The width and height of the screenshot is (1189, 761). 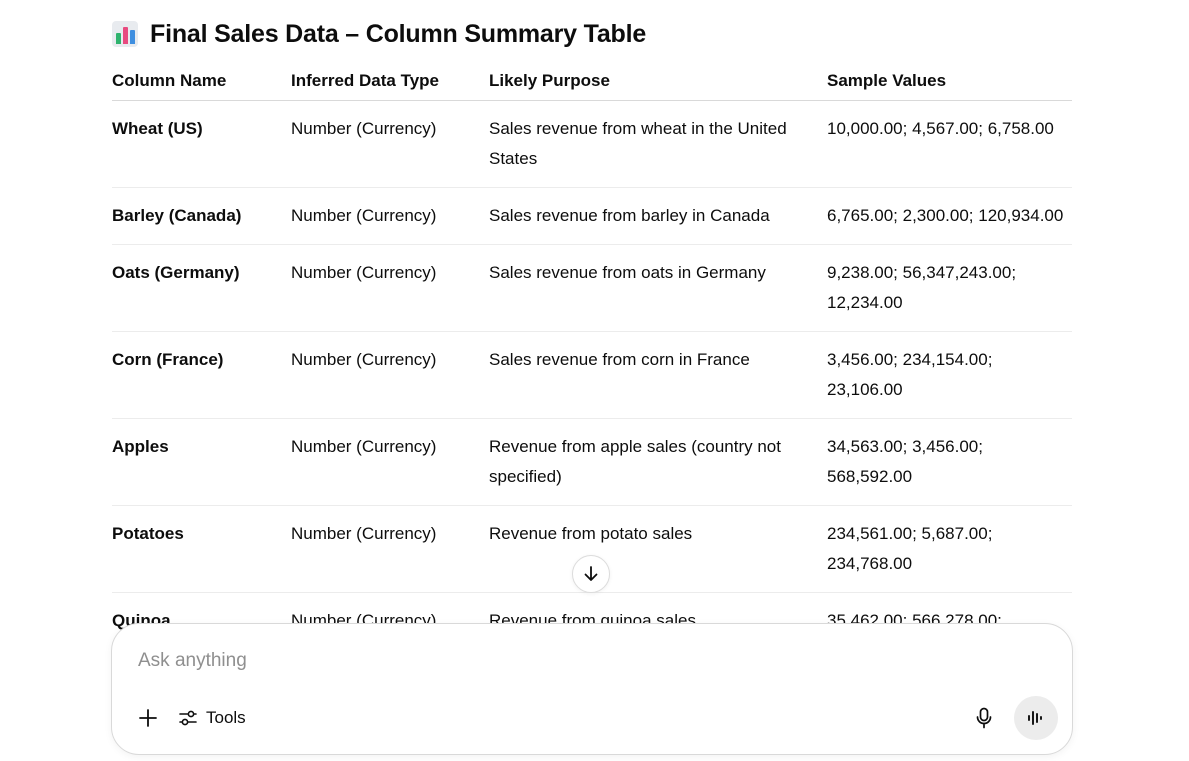 I want to click on voice-mode-button, so click(x=1036, y=718).